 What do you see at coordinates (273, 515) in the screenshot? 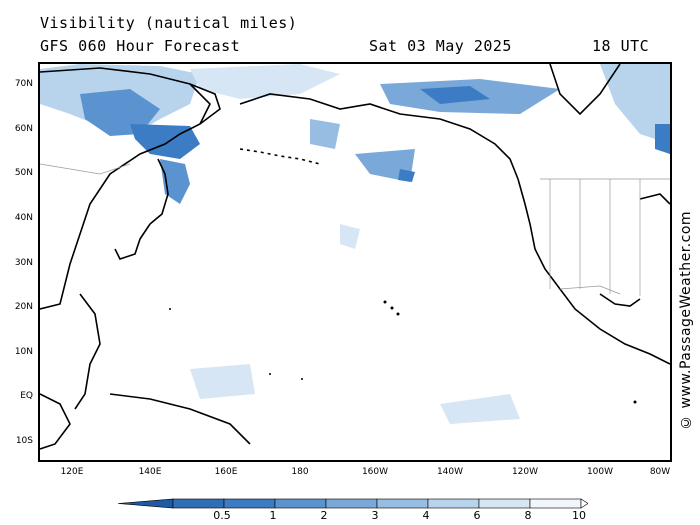
I see `legend-value-label: 1` at bounding box center [273, 515].